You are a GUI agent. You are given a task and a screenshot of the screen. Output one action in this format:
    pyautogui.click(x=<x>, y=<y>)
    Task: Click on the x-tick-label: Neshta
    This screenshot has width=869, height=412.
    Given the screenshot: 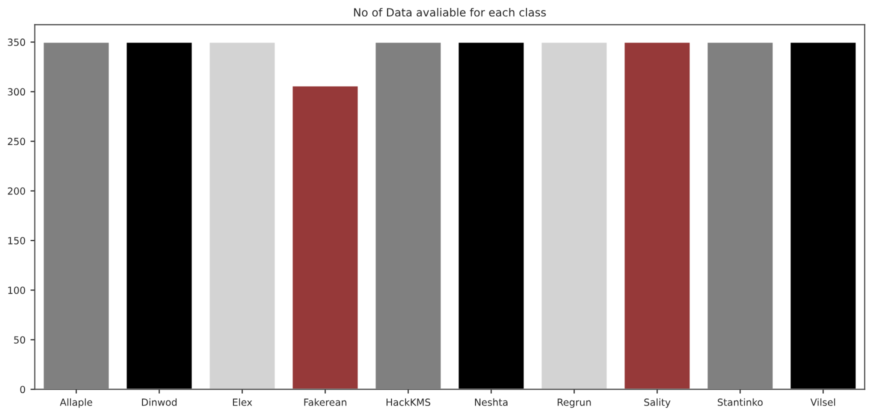 What is the action you would take?
    pyautogui.click(x=491, y=402)
    